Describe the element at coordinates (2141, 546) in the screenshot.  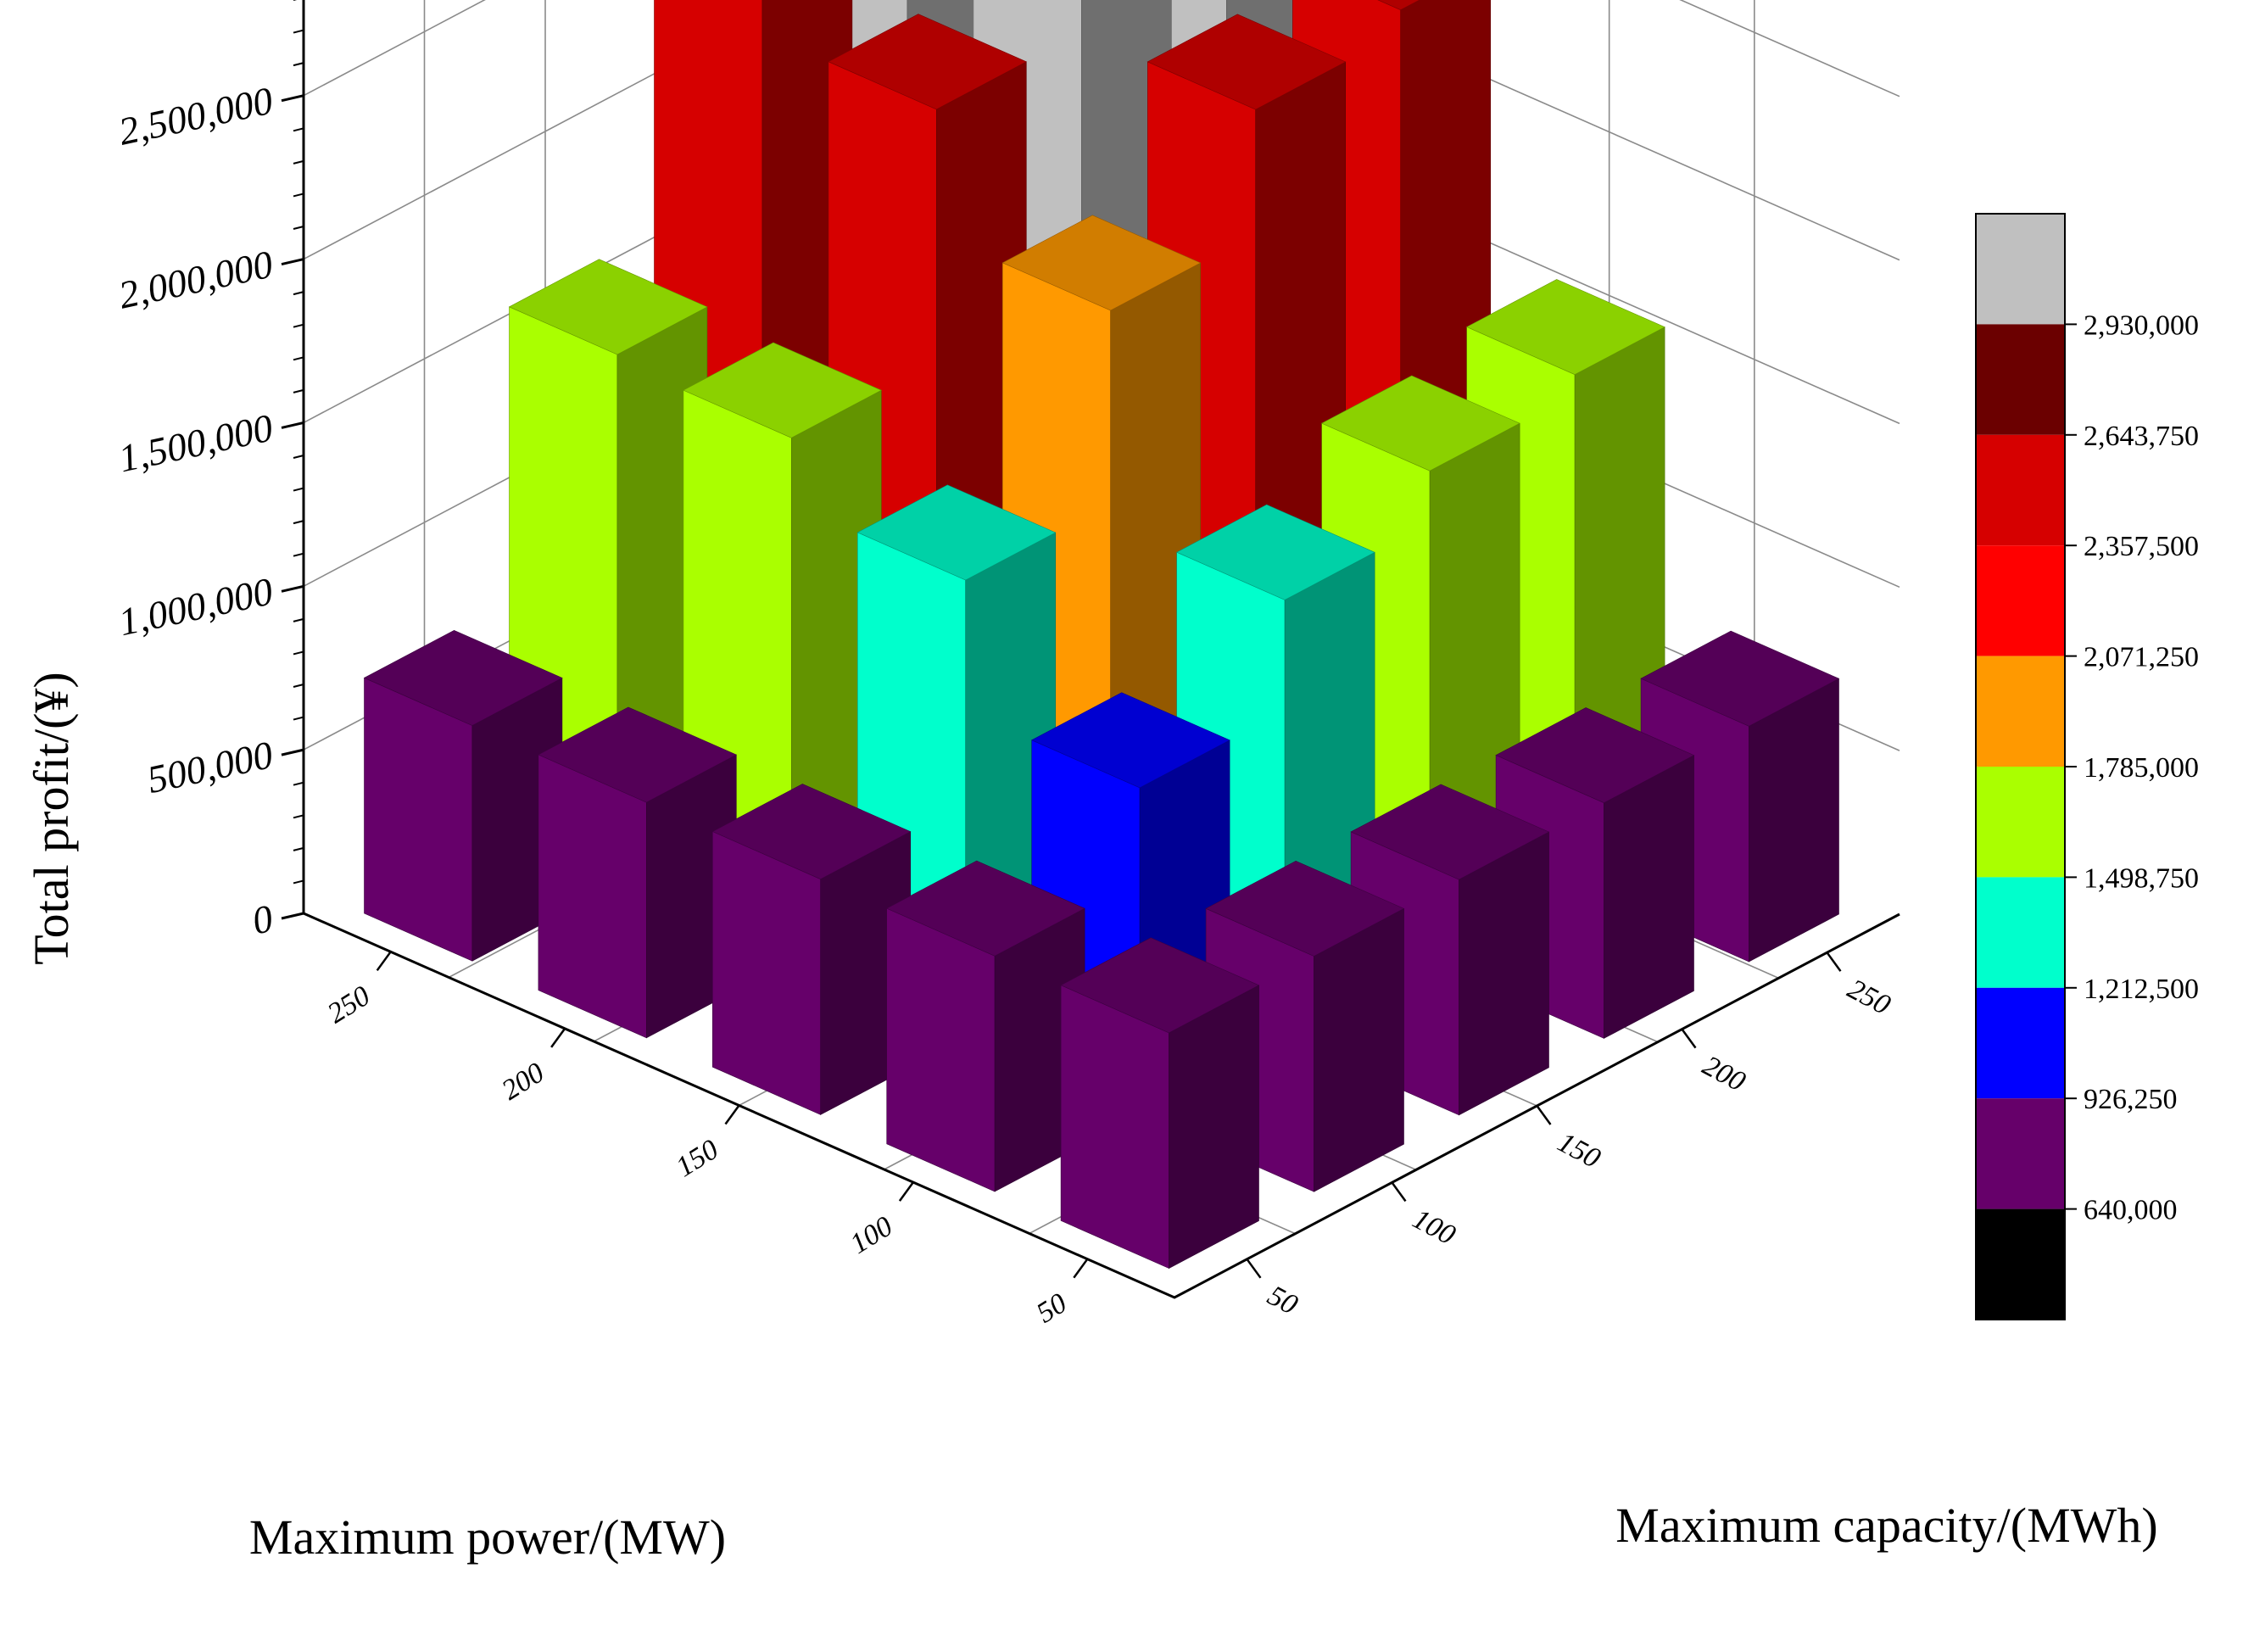
I see `colorbar-label: 2,357,500` at that location.